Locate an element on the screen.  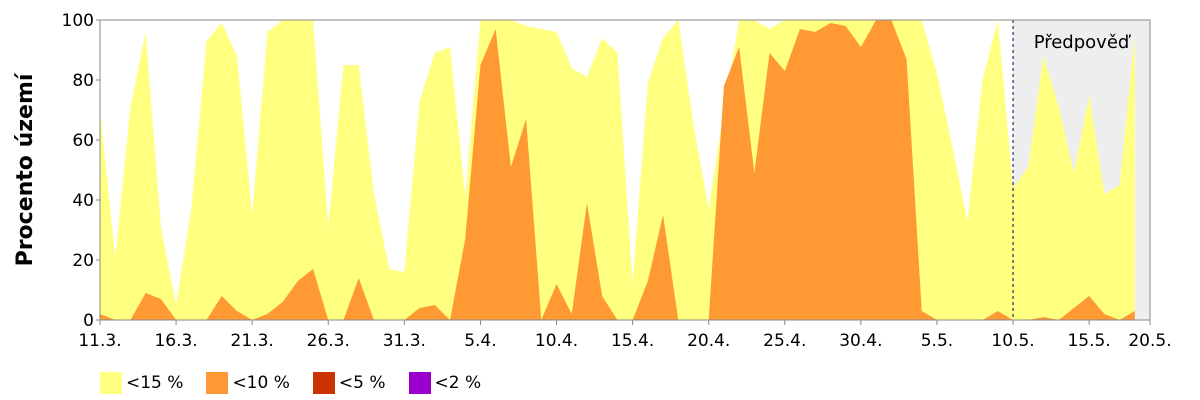
x-tick-label: 30.4. is located at coordinates (860, 341).